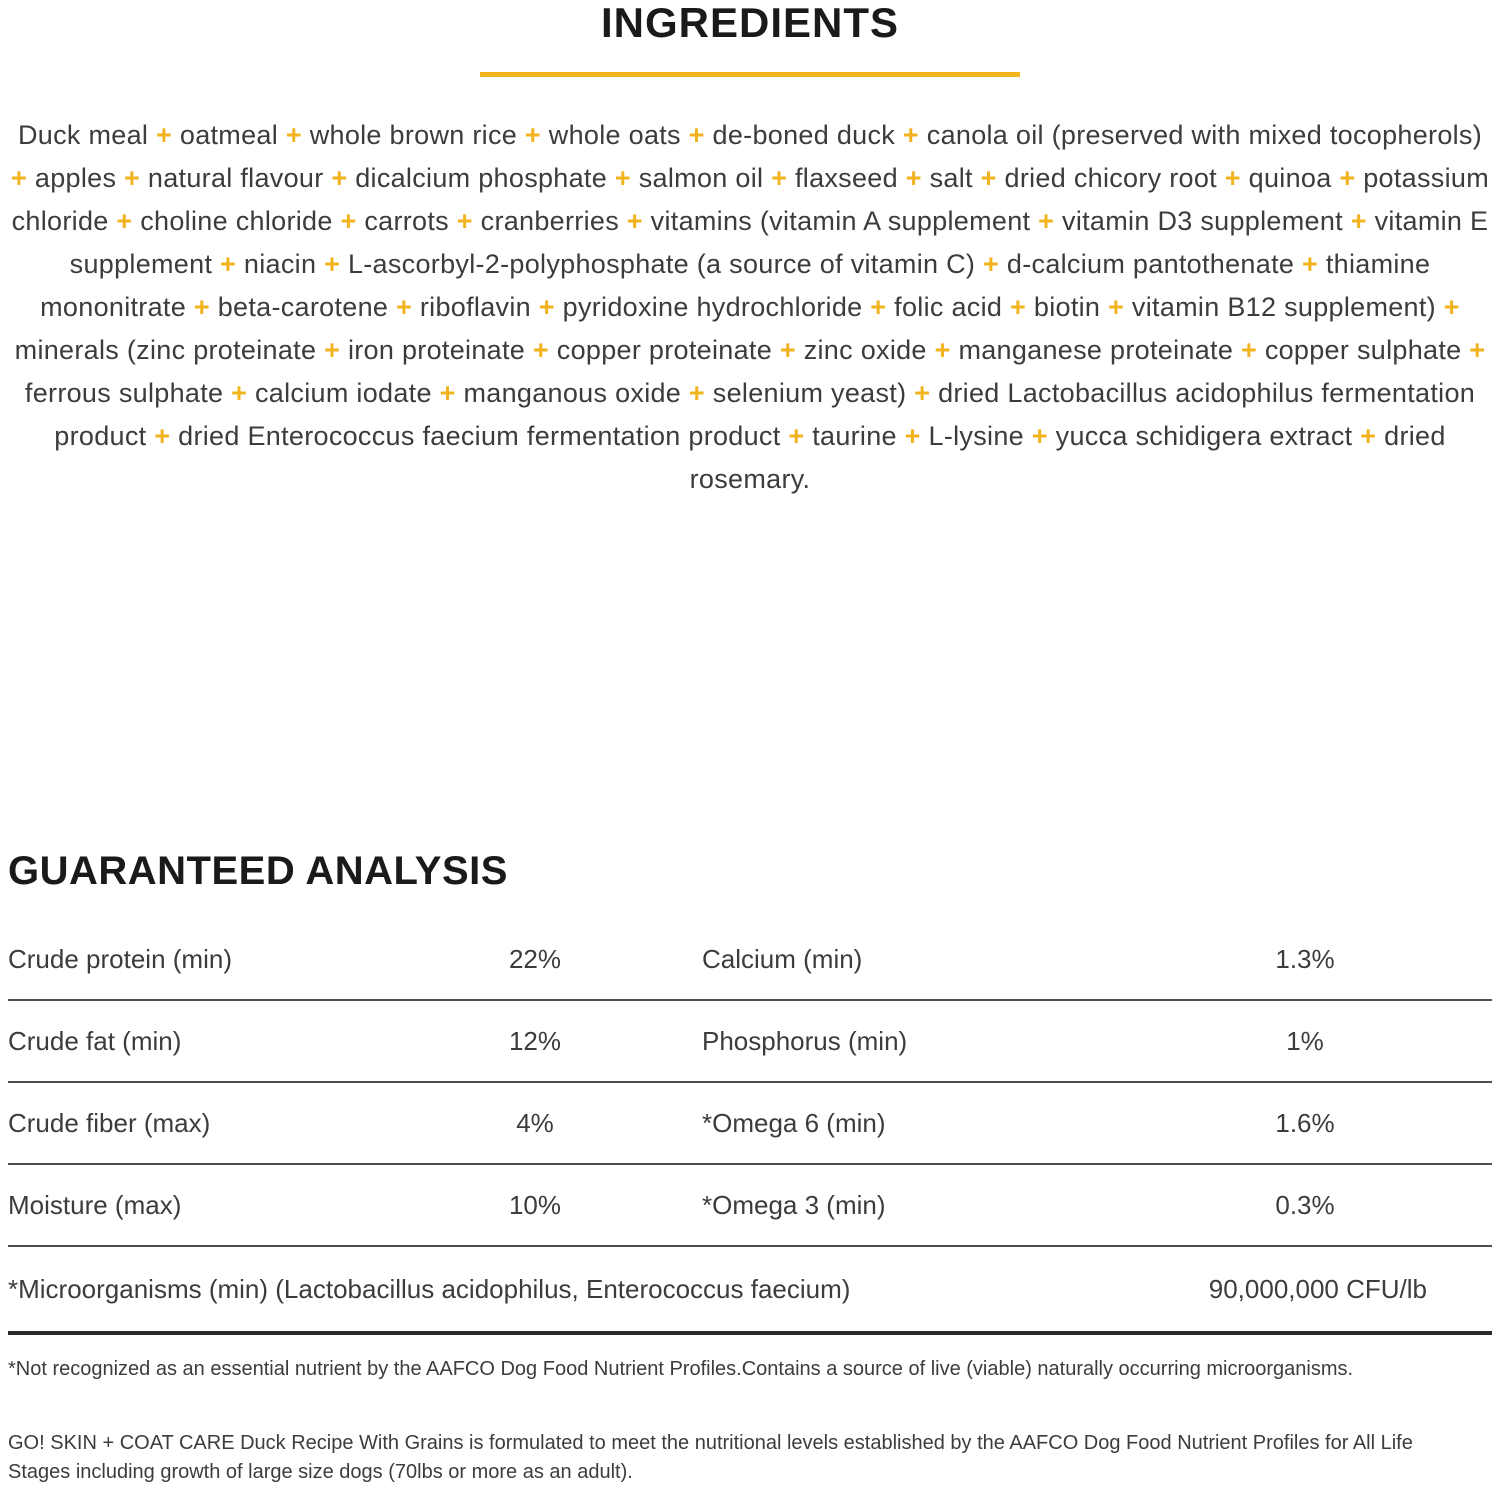 The height and width of the screenshot is (1487, 1500). I want to click on ingredient-item: apples, so click(75, 178).